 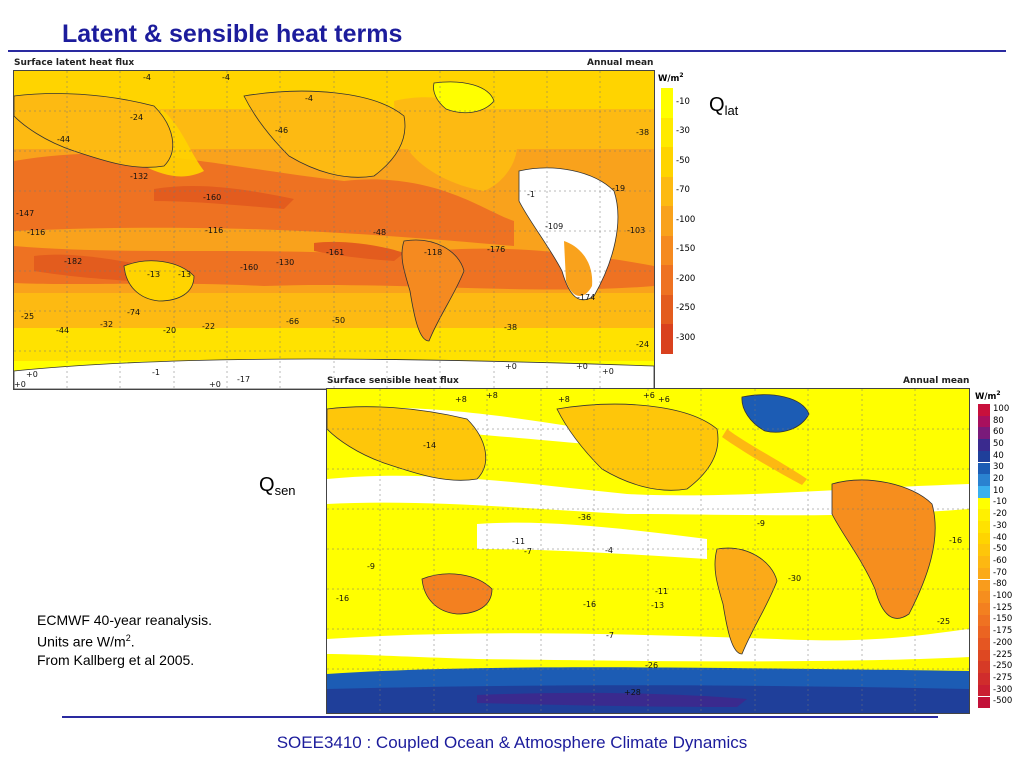 What do you see at coordinates (107, 324) in the screenshot?
I see `latent-contour-label: -32` at bounding box center [107, 324].